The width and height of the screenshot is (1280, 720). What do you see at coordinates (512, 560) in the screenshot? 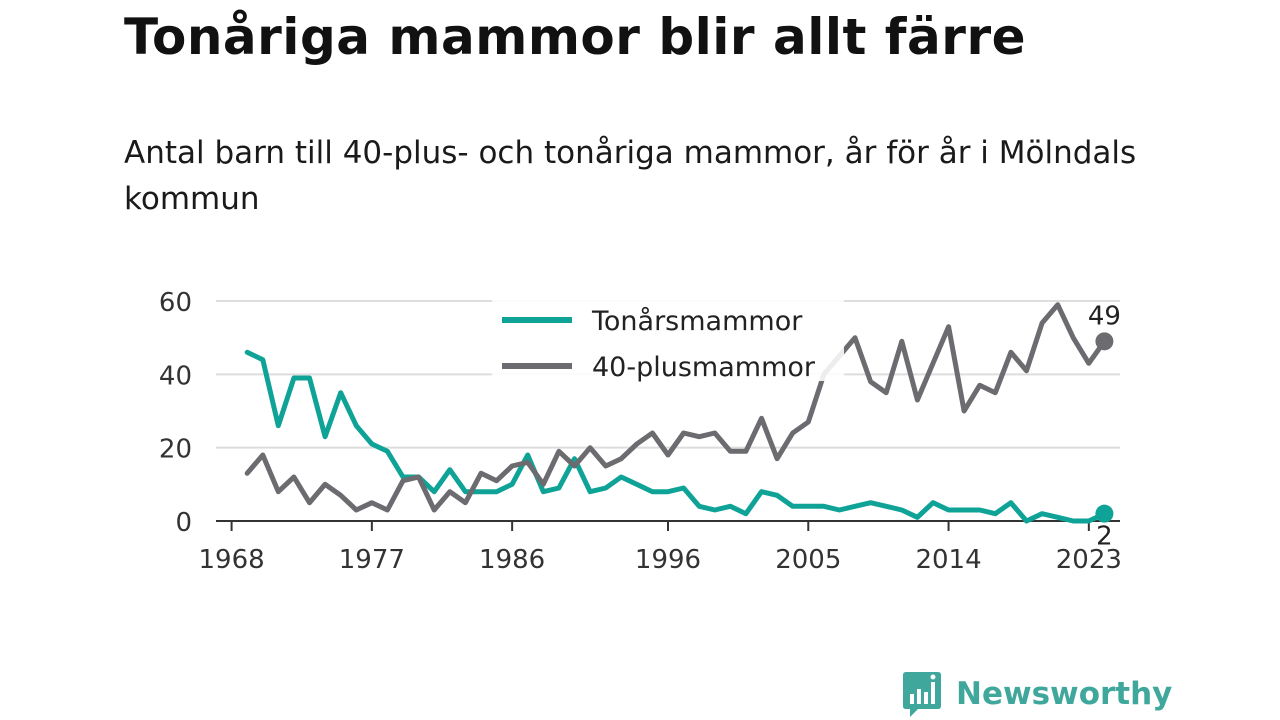
I see `x-tick-label: 1986` at bounding box center [512, 560].